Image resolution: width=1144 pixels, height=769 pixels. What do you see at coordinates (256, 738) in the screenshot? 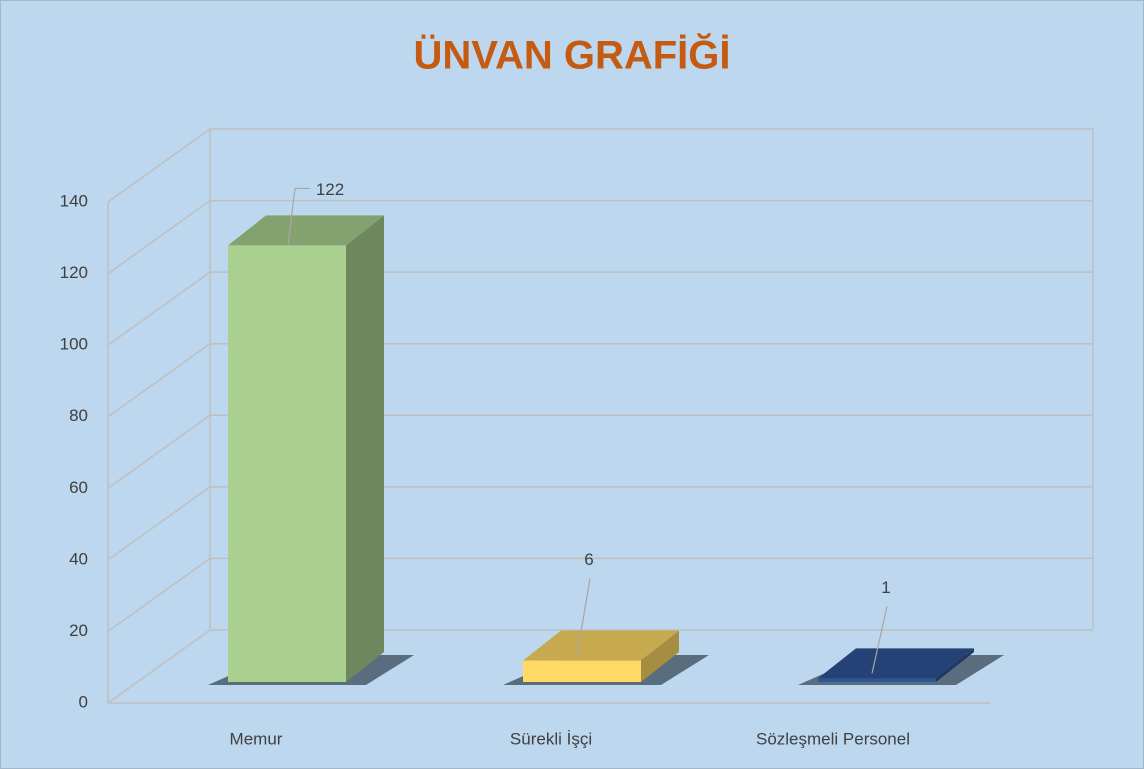
I see `x-tick-label: Memur` at bounding box center [256, 738].